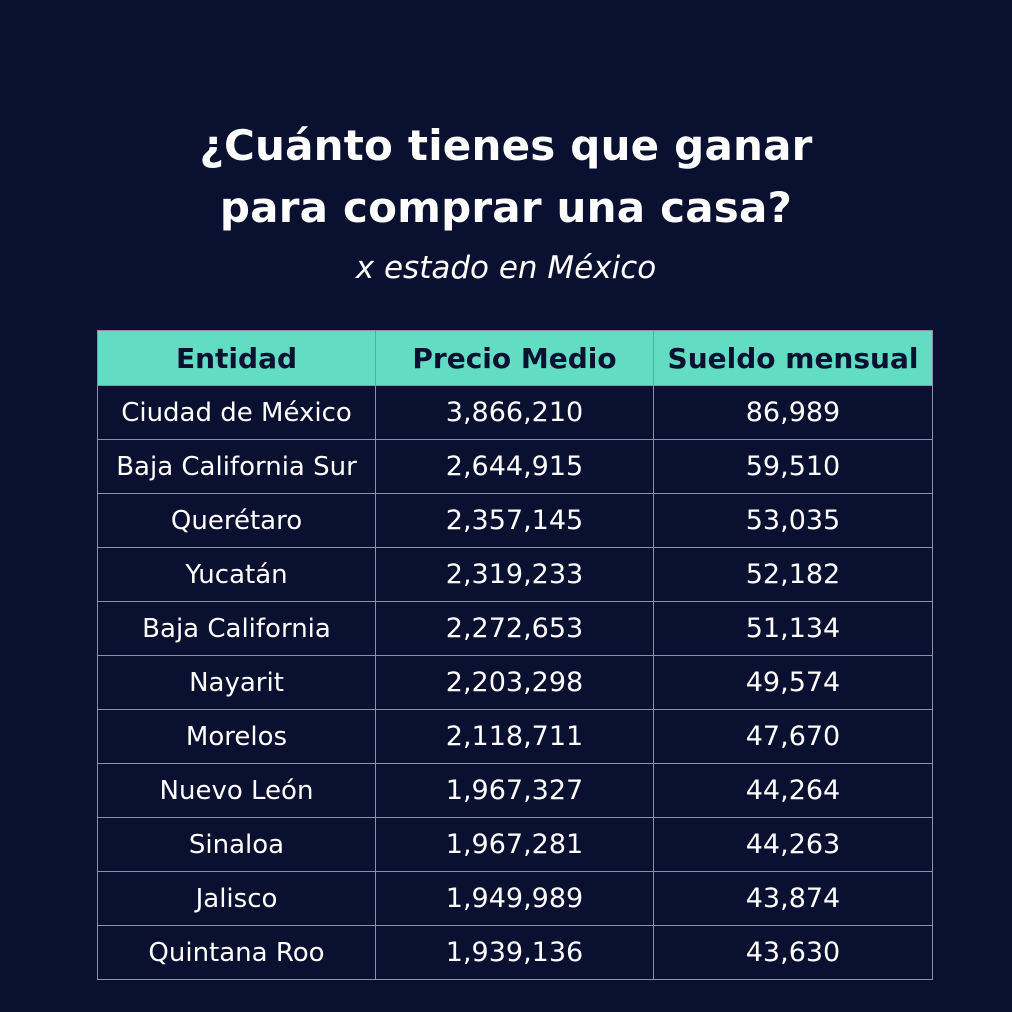 This screenshot has width=1012, height=1012. What do you see at coordinates (793, 736) in the screenshot?
I see `cell-sueldo-mensual: 47,670` at bounding box center [793, 736].